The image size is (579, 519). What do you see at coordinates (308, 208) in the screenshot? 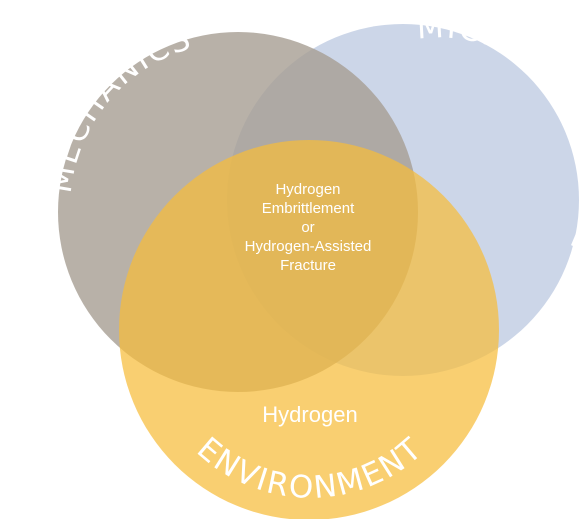
I see `center-line: Embrittlement` at bounding box center [308, 208].